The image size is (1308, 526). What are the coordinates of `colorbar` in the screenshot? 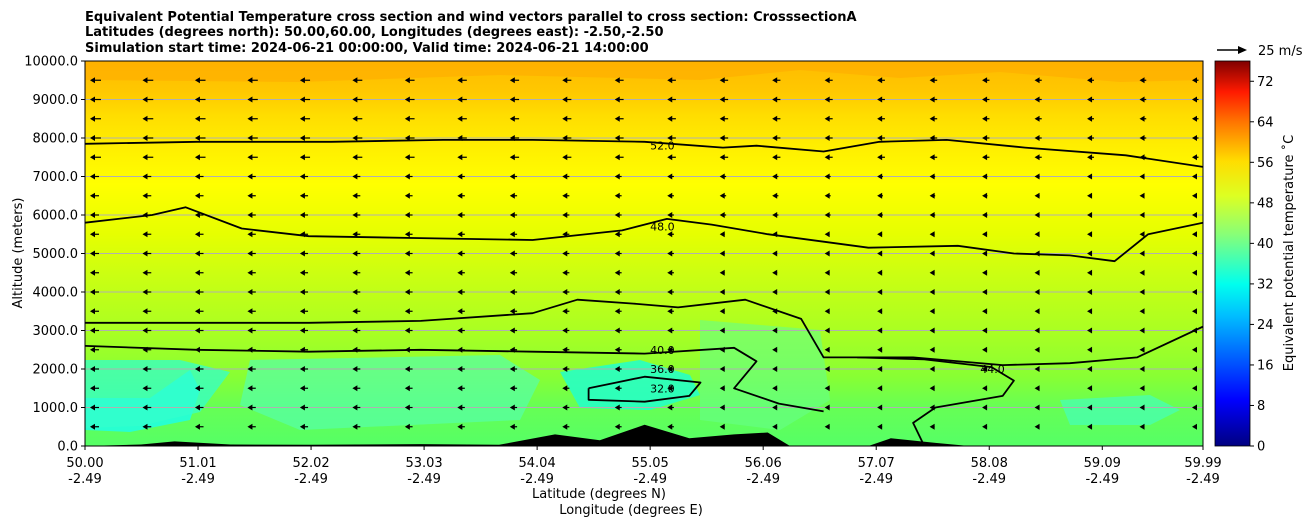 It's located at (1232, 253).